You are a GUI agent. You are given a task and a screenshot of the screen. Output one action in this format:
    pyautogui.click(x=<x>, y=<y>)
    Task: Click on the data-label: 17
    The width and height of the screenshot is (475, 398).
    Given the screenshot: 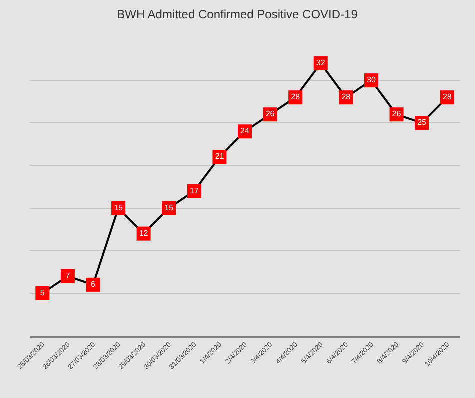 What is the action you would take?
    pyautogui.click(x=195, y=191)
    